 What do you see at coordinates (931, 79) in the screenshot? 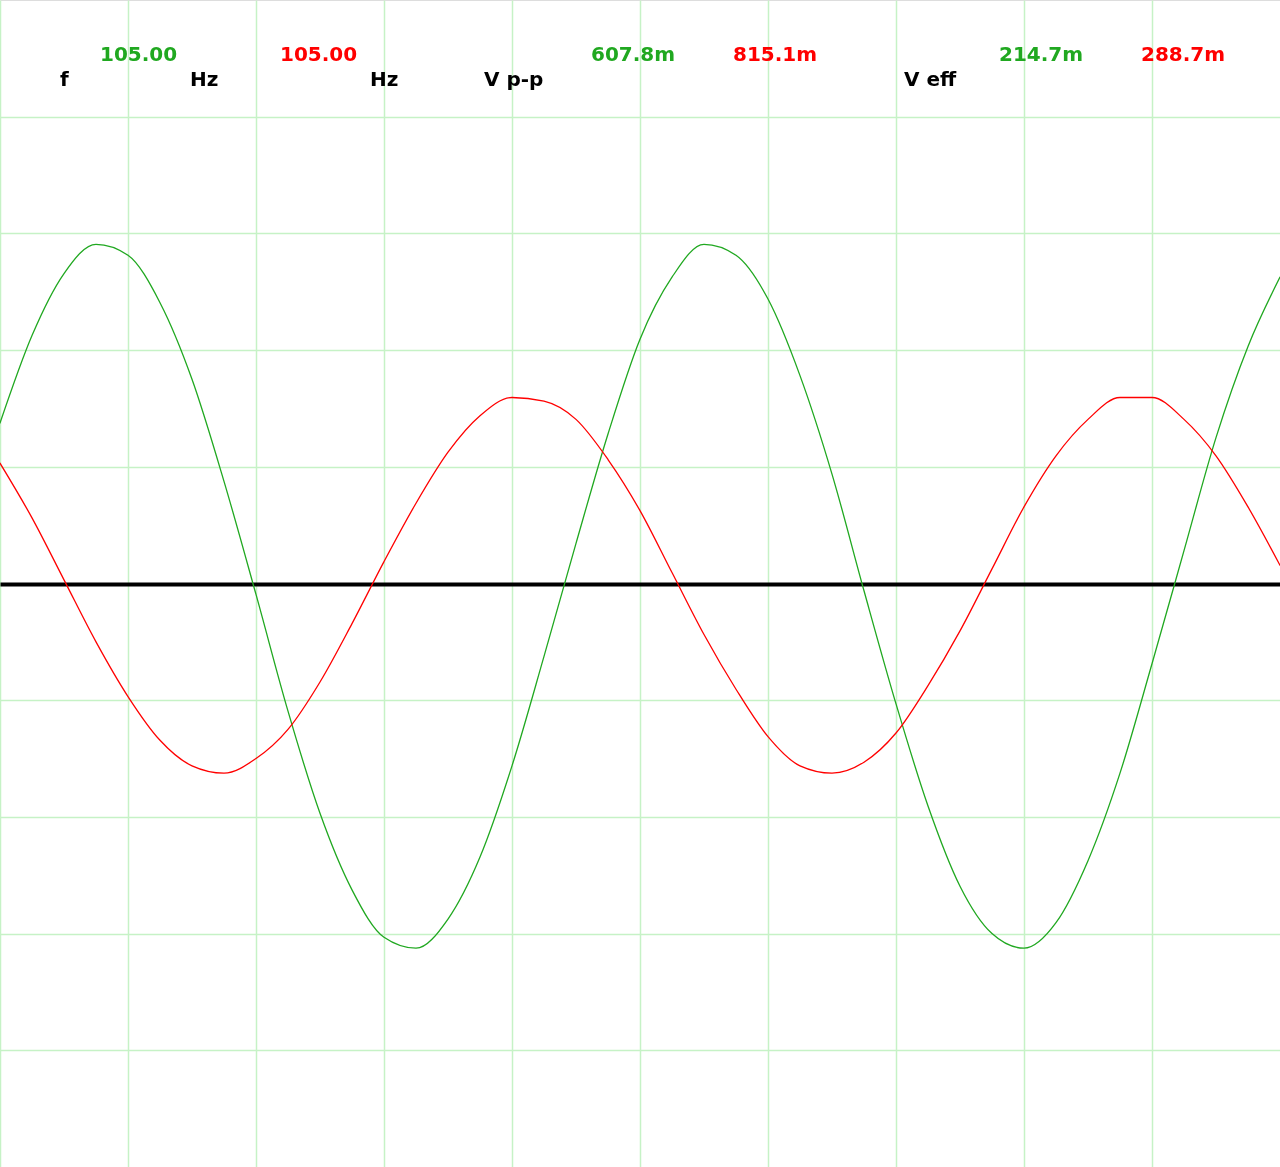
I see `text: V eff` at bounding box center [931, 79].